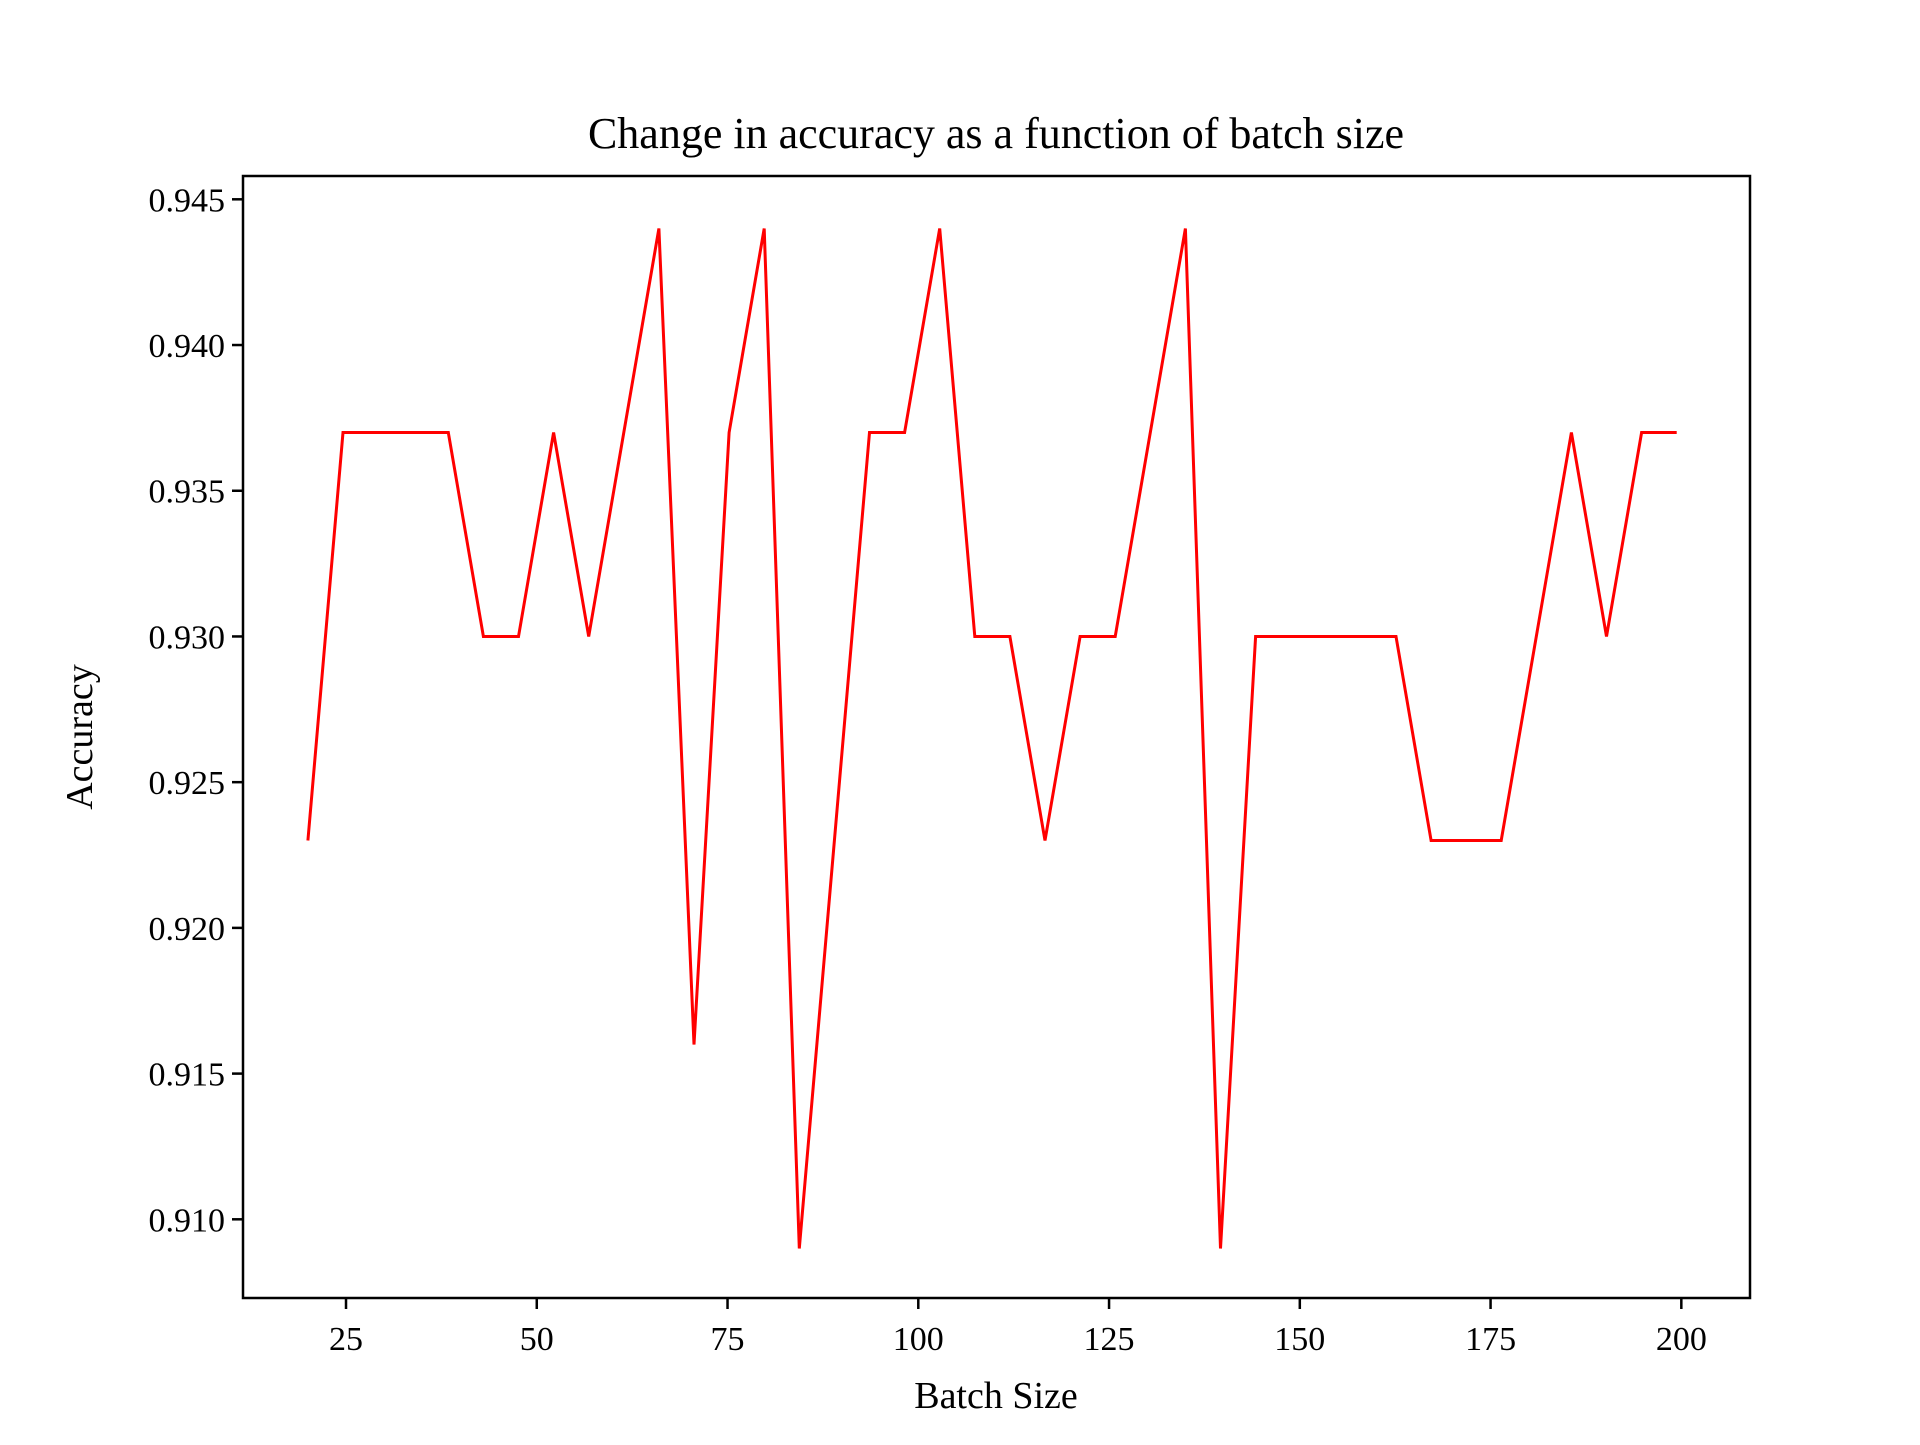 The width and height of the screenshot is (1920, 1445). What do you see at coordinates (187, 200) in the screenshot?
I see `y-tick-label: 0.945` at bounding box center [187, 200].